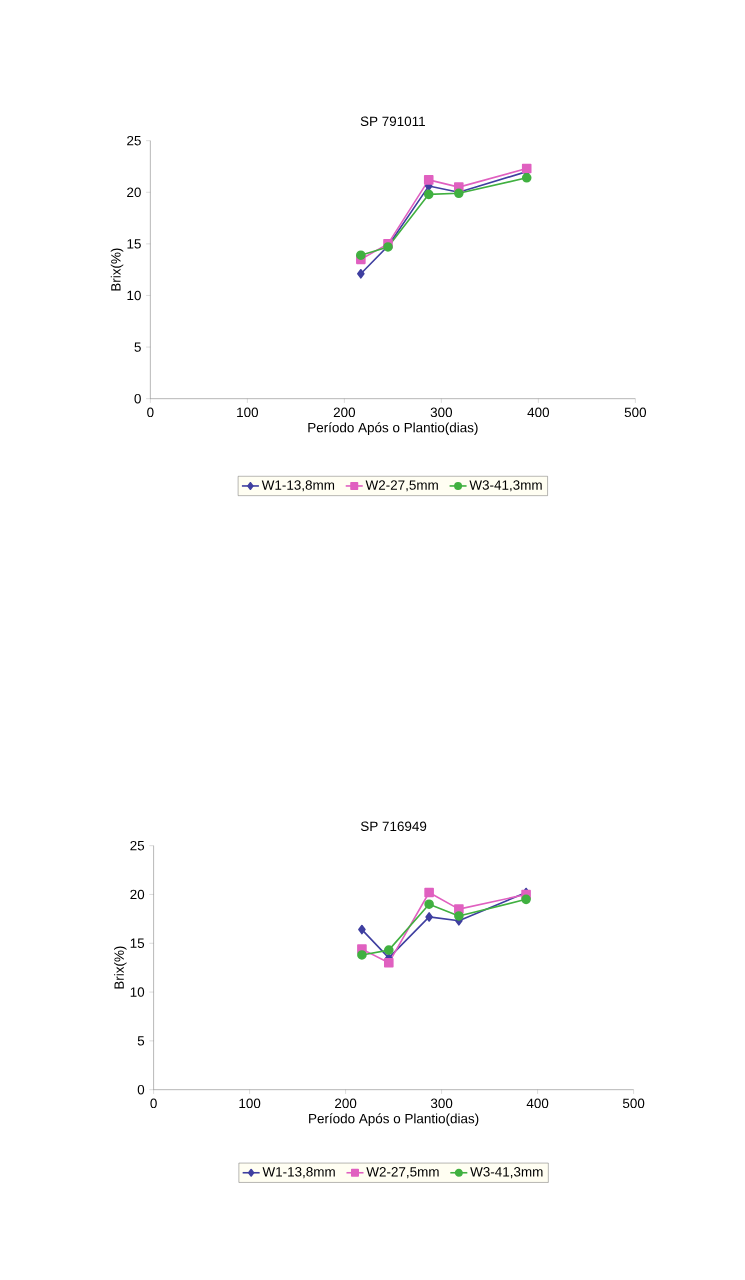 The width and height of the screenshot is (745, 1280). What do you see at coordinates (393, 826) in the screenshot?
I see `chart-title: SP 716949` at bounding box center [393, 826].